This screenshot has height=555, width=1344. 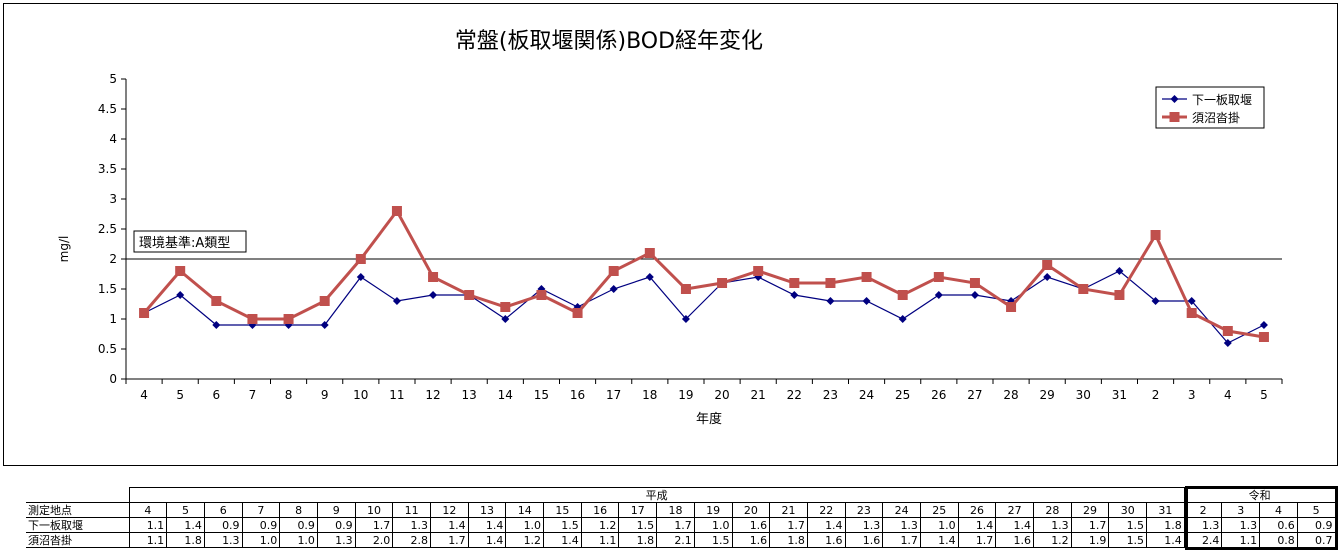 What do you see at coordinates (107, 169) in the screenshot?
I see `y-tick-label: 3.5` at bounding box center [107, 169].